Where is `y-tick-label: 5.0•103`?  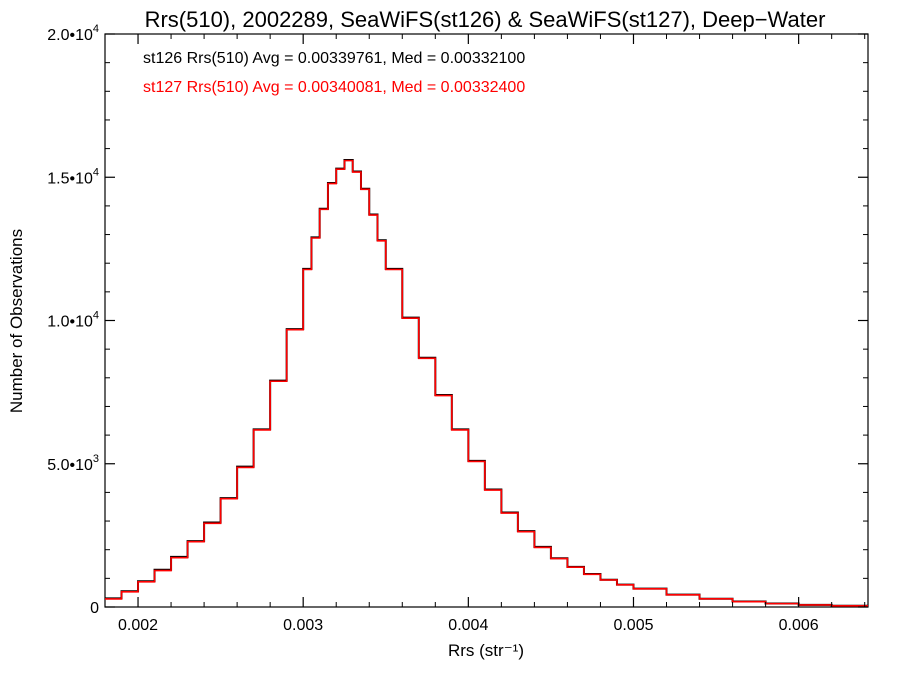
y-tick-label: 5.0•103 is located at coordinates (73, 463).